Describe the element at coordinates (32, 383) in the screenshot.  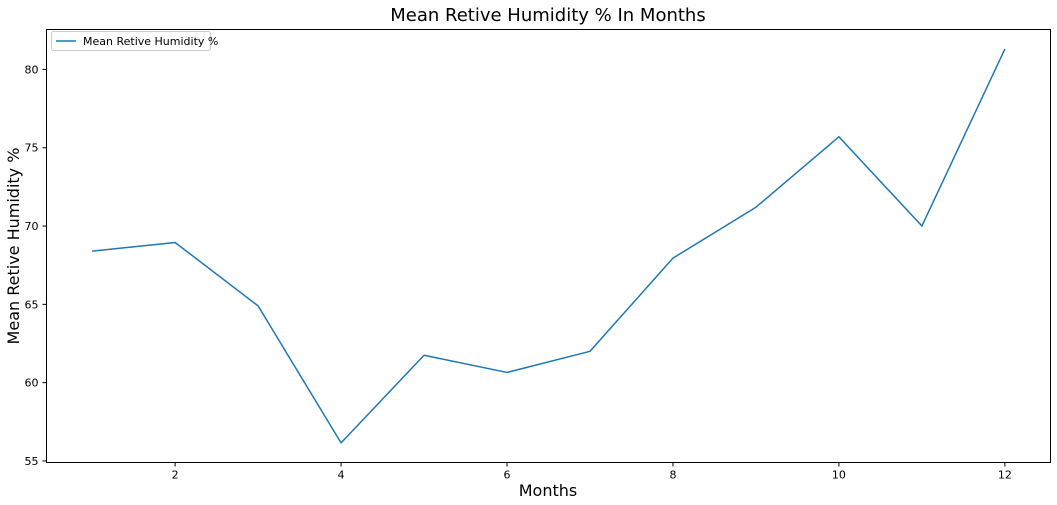
I see `y-tick-label: 60` at that location.